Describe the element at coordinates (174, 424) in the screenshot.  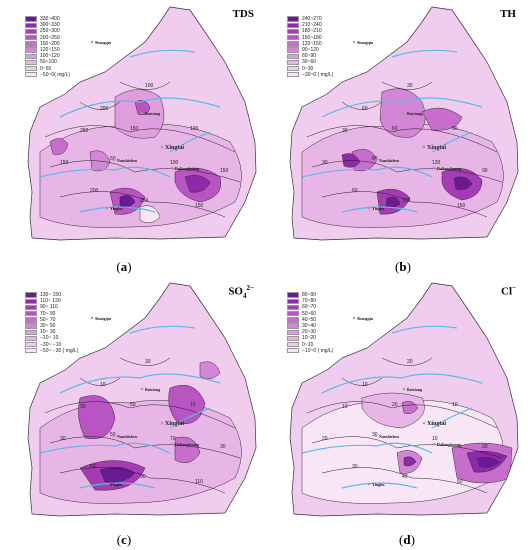
I see `city-label-xingtai: Xingtai` at that location.